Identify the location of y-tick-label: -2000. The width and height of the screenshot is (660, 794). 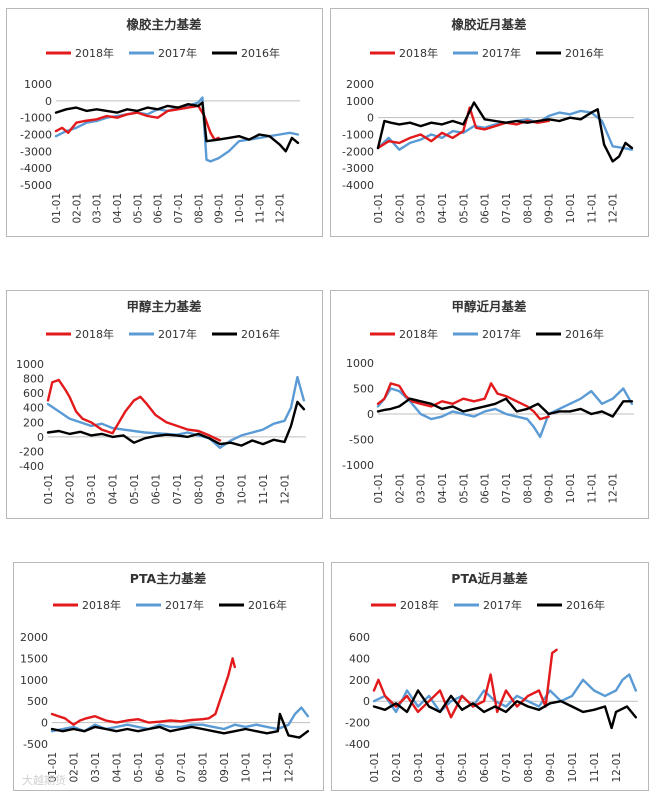
(358, 151).